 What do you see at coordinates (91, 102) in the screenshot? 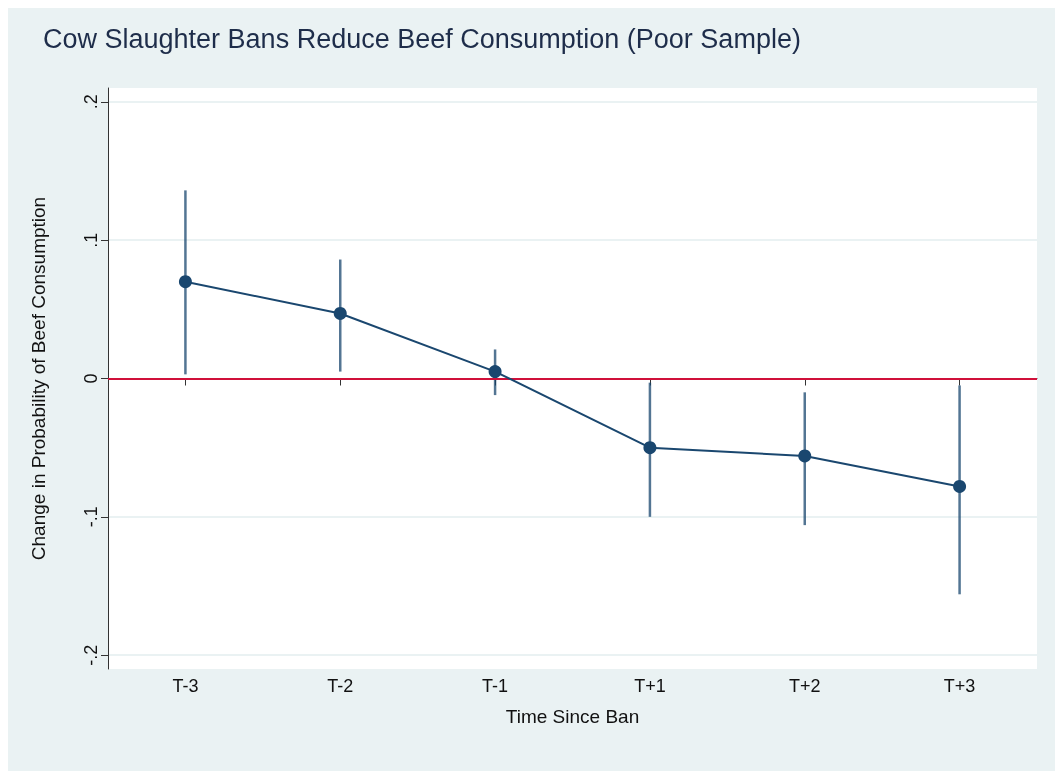
I see `y-tick-label: .2` at bounding box center [91, 102].